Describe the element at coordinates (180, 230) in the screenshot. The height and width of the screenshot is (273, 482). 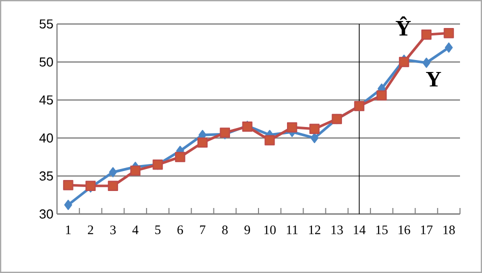
I see `x-tick-label: 6` at that location.